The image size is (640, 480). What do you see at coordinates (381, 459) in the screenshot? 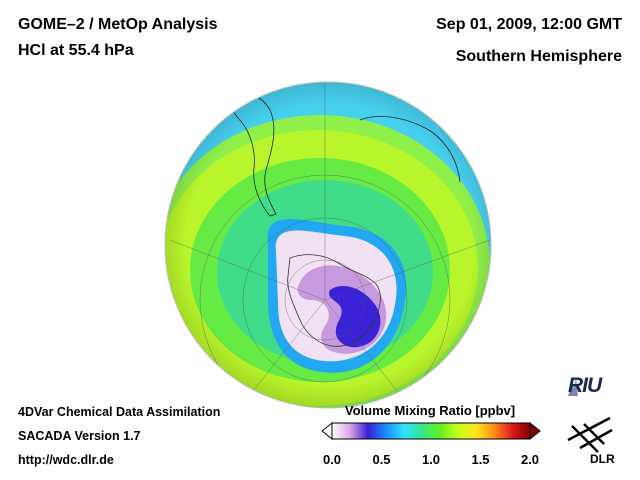
I see `colorbar-tick-1: 0.5` at bounding box center [381, 459].